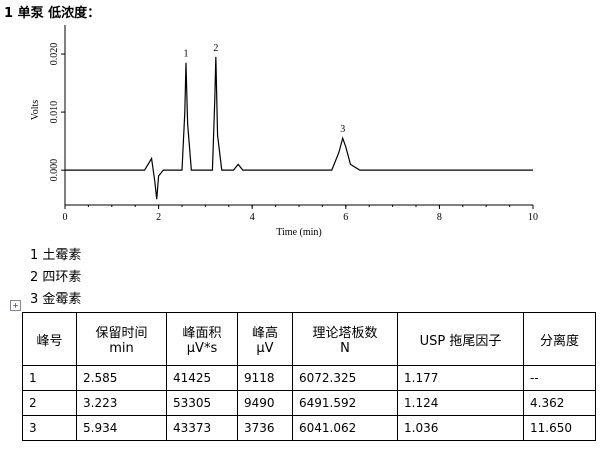  Describe the element at coordinates (345, 403) in the screenshot. I see `cell: 6491.592` at that location.